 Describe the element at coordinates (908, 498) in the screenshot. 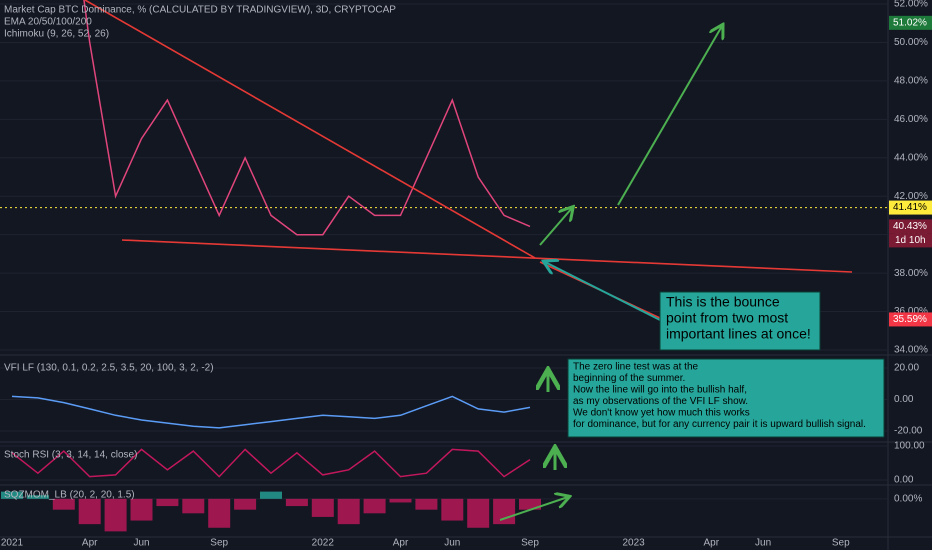

I see `y-tick-label: 0.00%` at that location.